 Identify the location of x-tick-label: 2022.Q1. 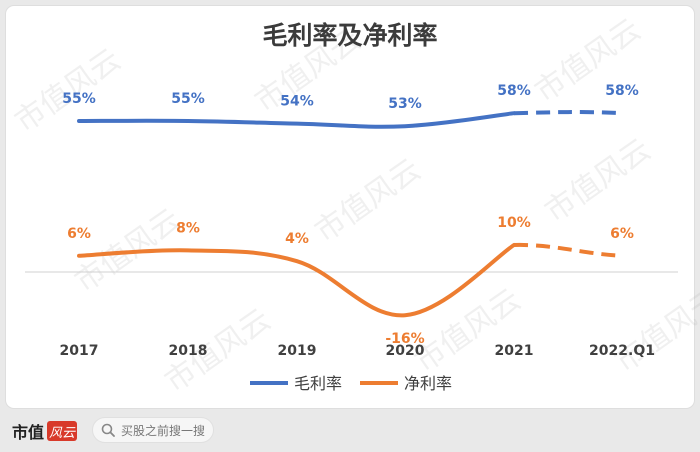
(622, 351).